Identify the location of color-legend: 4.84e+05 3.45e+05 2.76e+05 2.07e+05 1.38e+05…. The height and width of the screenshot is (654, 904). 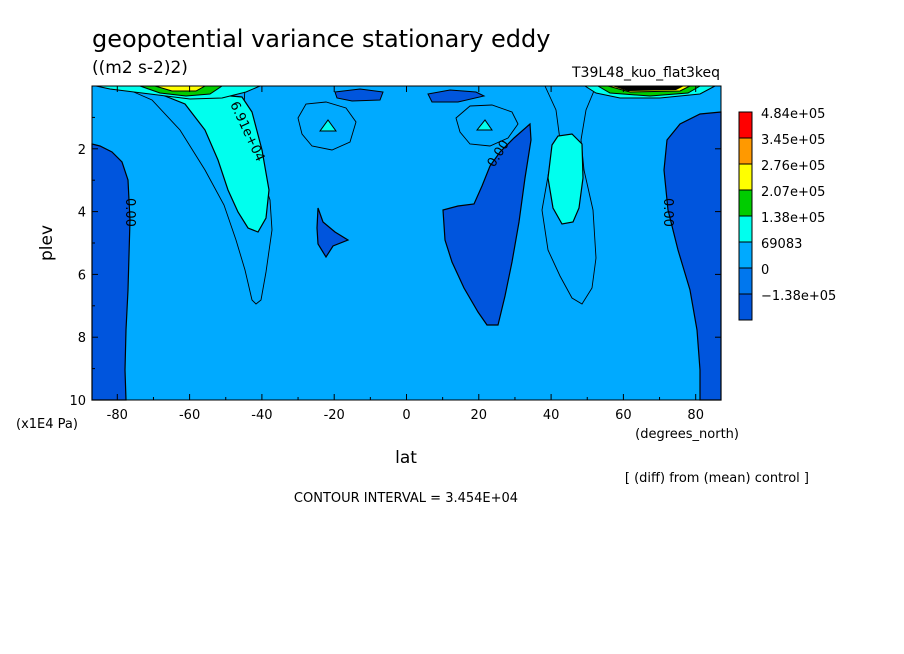
(787, 214).